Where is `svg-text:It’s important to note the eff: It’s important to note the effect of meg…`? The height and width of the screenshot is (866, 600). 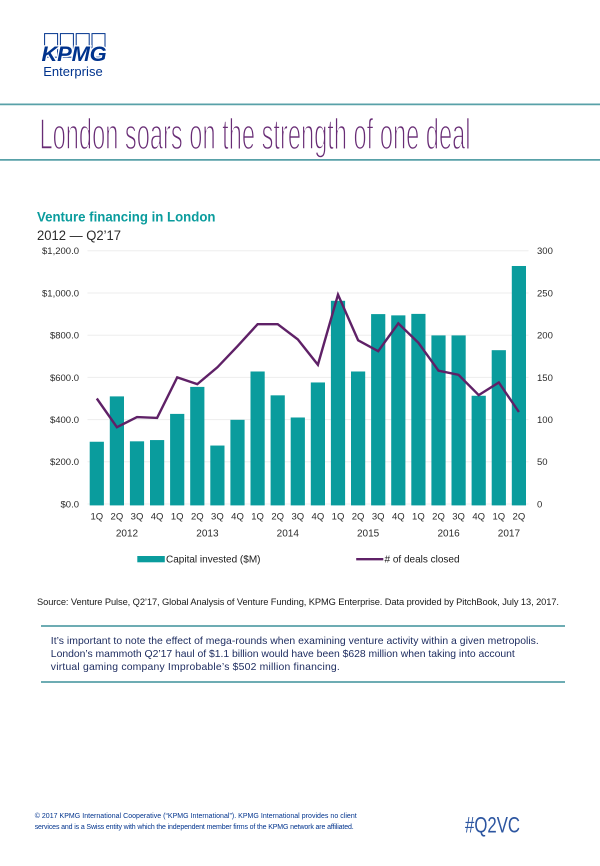 svg-text:It’s important to note the eff: It’s important to note the effect of meg… is located at coordinates (295, 641).